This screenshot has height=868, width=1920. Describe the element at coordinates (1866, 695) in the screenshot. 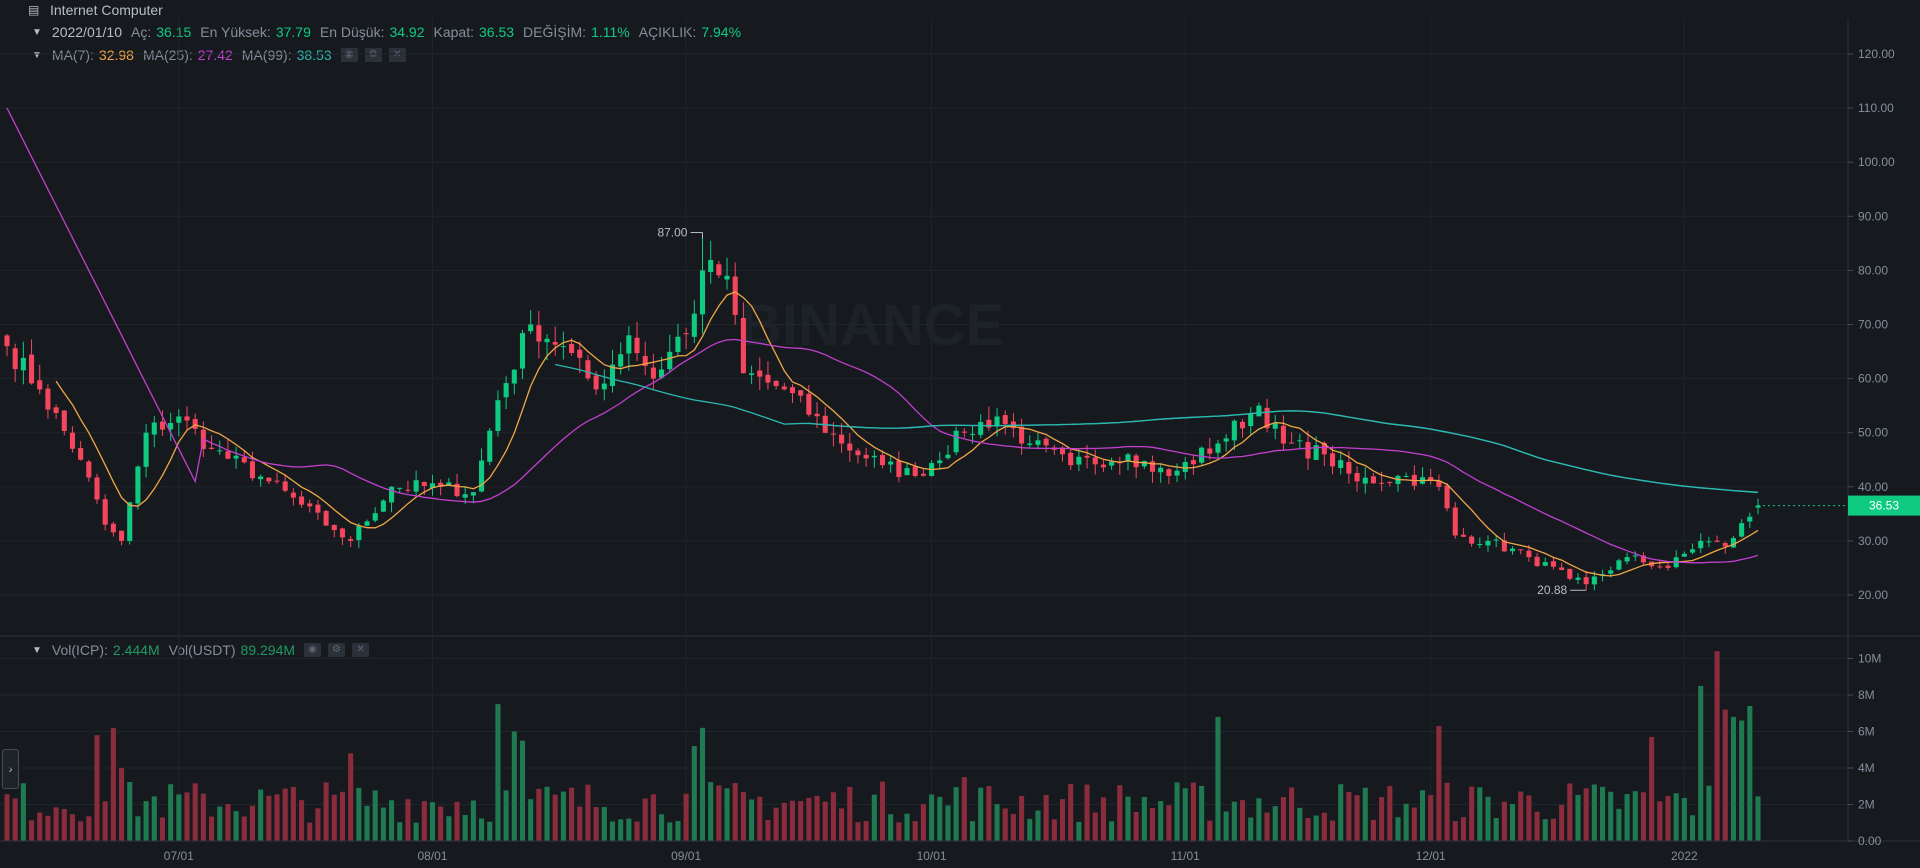

I see `volume-tick-label: 8M` at that location.